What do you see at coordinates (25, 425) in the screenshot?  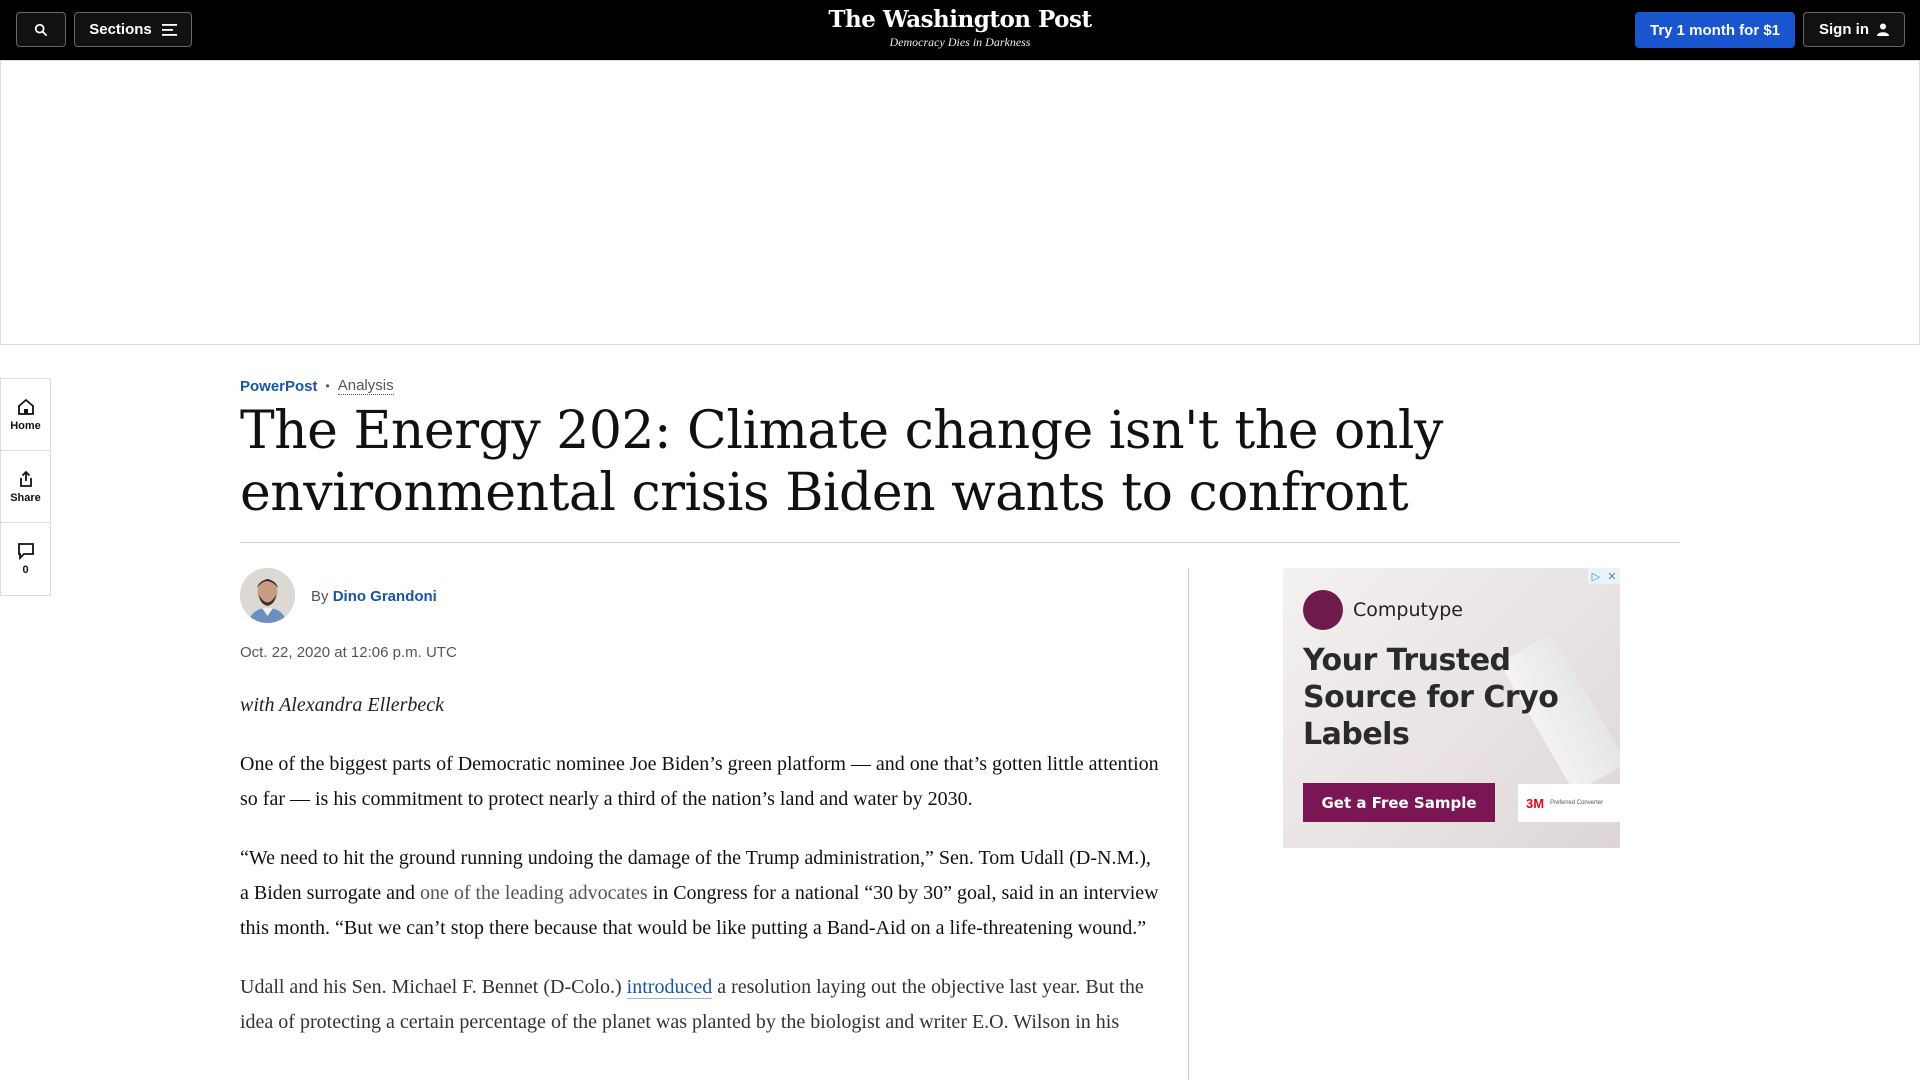 I see `home-label: Home` at bounding box center [25, 425].